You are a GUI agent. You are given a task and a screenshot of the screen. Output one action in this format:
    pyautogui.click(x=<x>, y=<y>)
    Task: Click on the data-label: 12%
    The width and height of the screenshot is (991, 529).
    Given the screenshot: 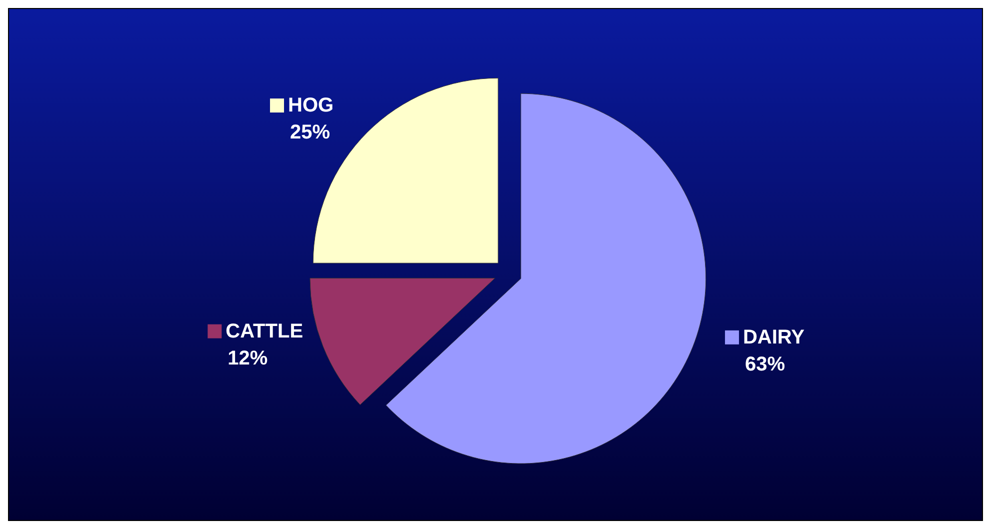 What is the action you would take?
    pyautogui.click(x=248, y=358)
    